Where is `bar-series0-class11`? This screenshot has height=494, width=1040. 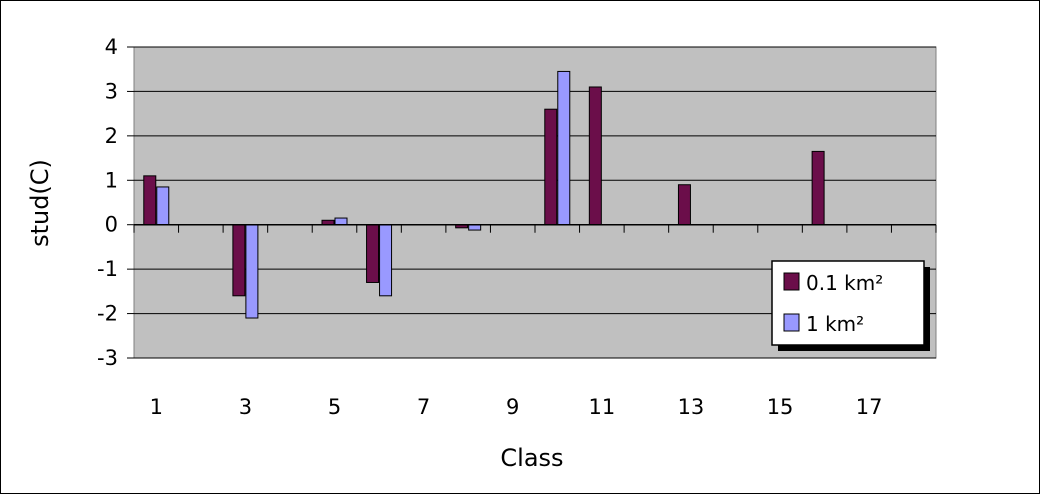 bar-series0-class11 is located at coordinates (595, 156).